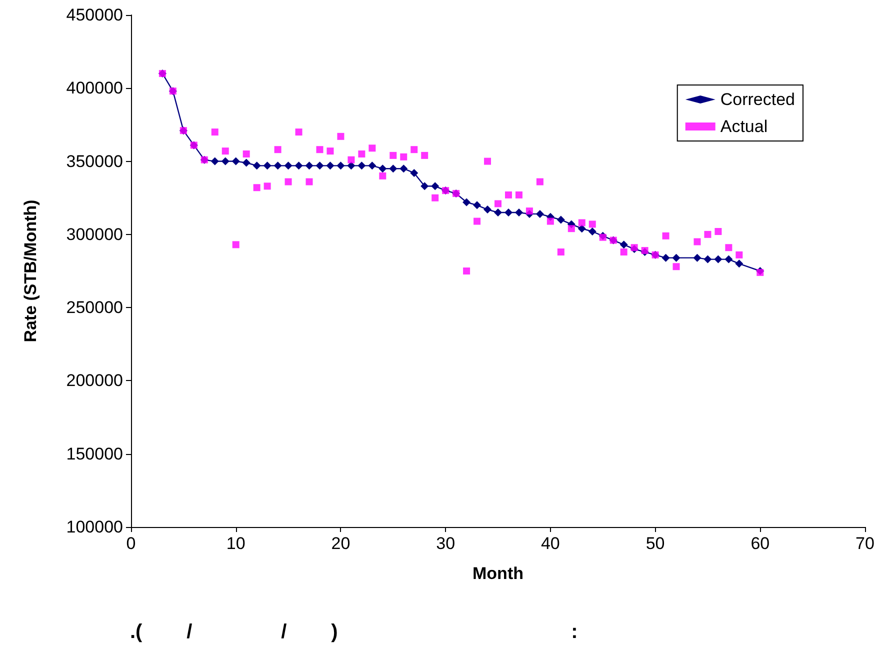  What do you see at coordinates (340, 543) in the screenshot?
I see `x-tick-label: 20` at bounding box center [340, 543].